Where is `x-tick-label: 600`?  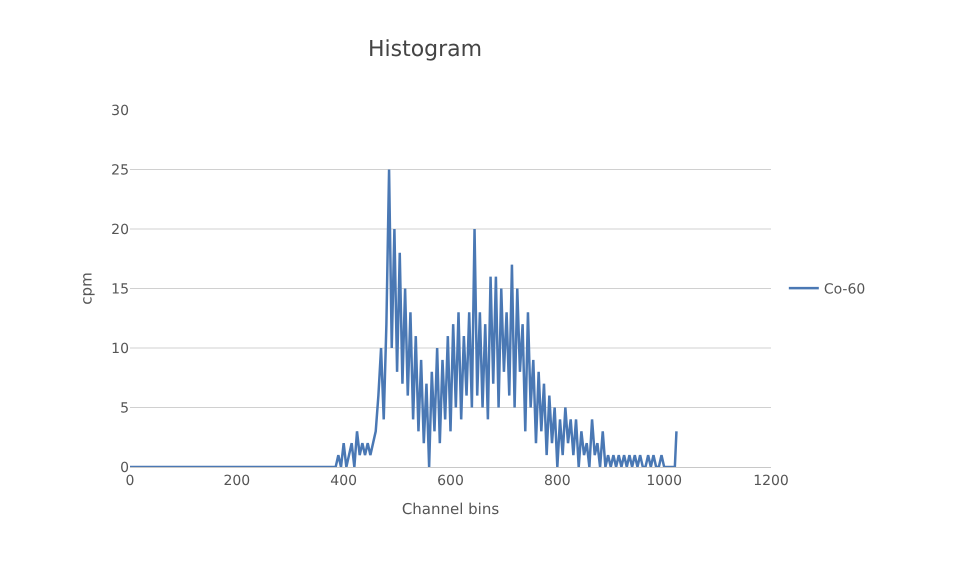 x-tick-label: 600 is located at coordinates (450, 480).